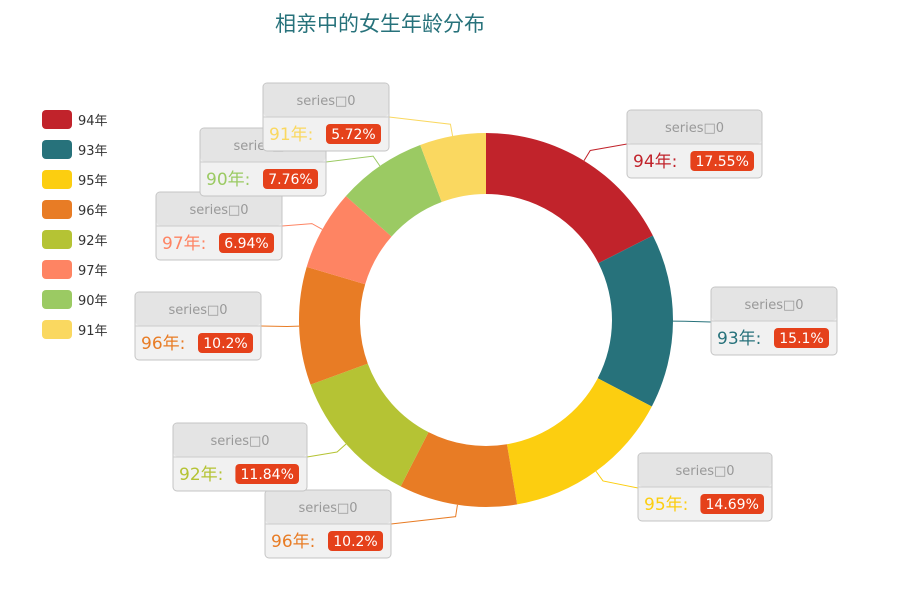  What do you see at coordinates (75, 149) in the screenshot?
I see `legend-item-93: 93年` at bounding box center [75, 149].